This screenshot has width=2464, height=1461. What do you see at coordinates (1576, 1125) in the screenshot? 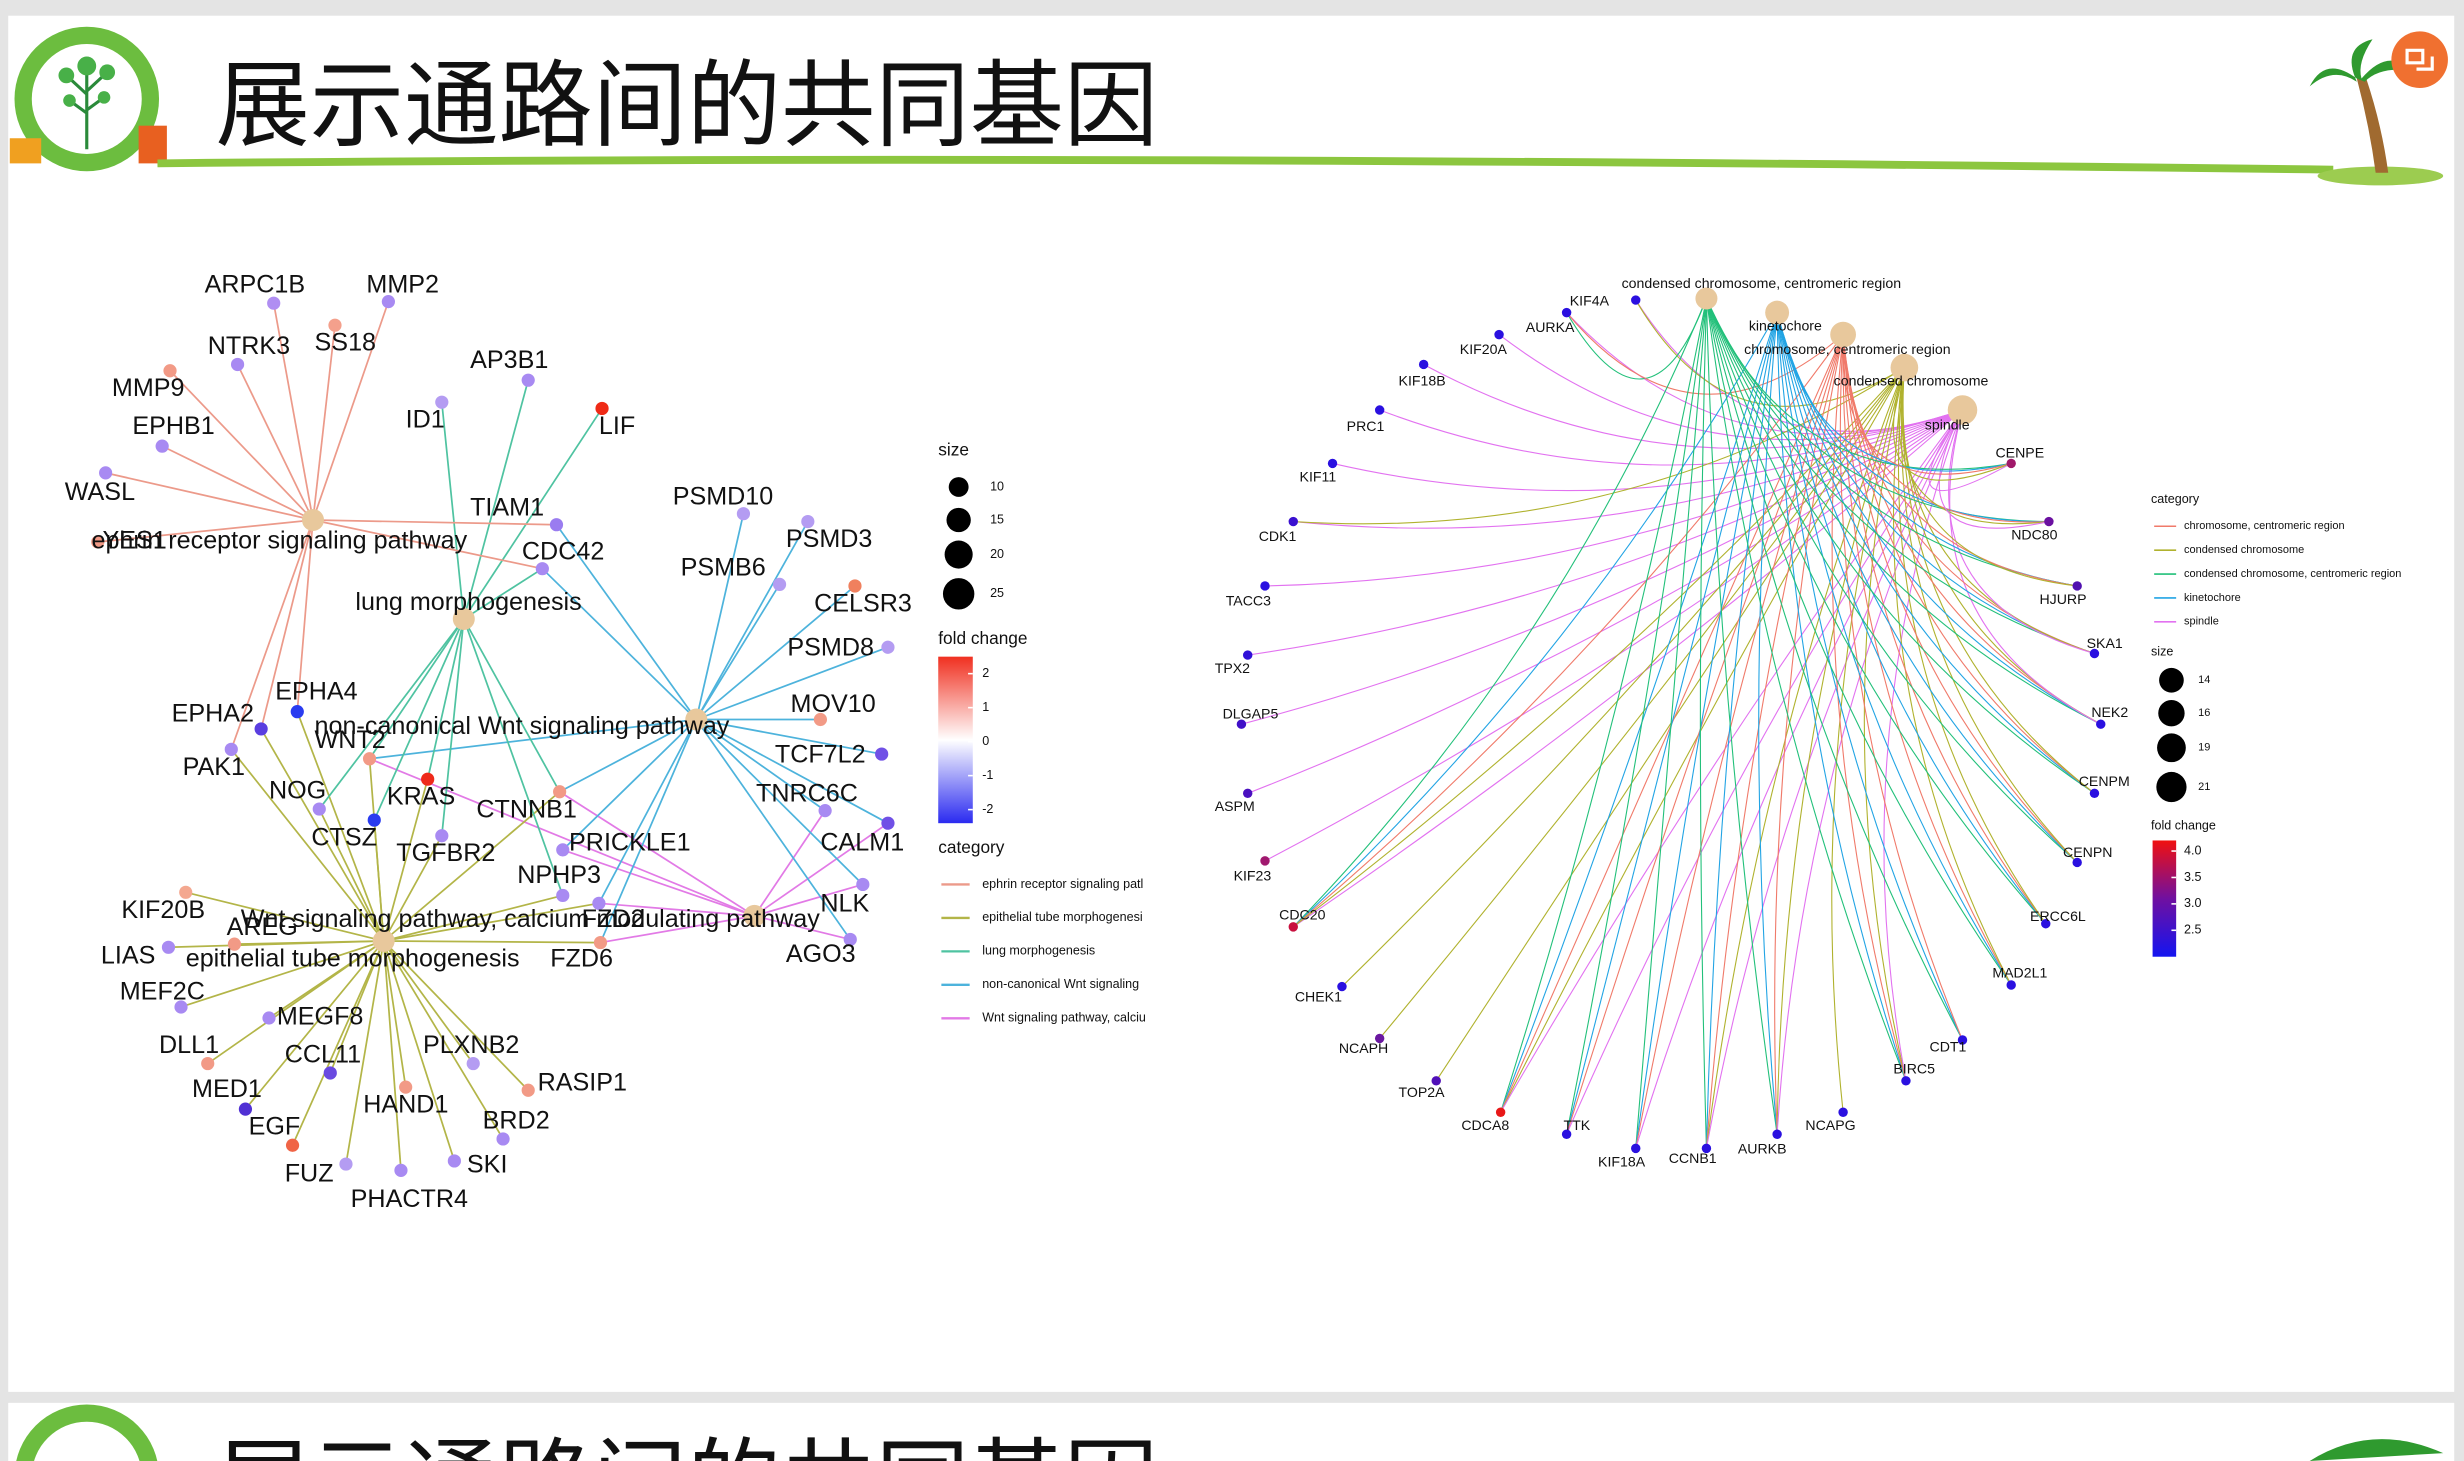
I see `gene-label: TTK` at bounding box center [1576, 1125].